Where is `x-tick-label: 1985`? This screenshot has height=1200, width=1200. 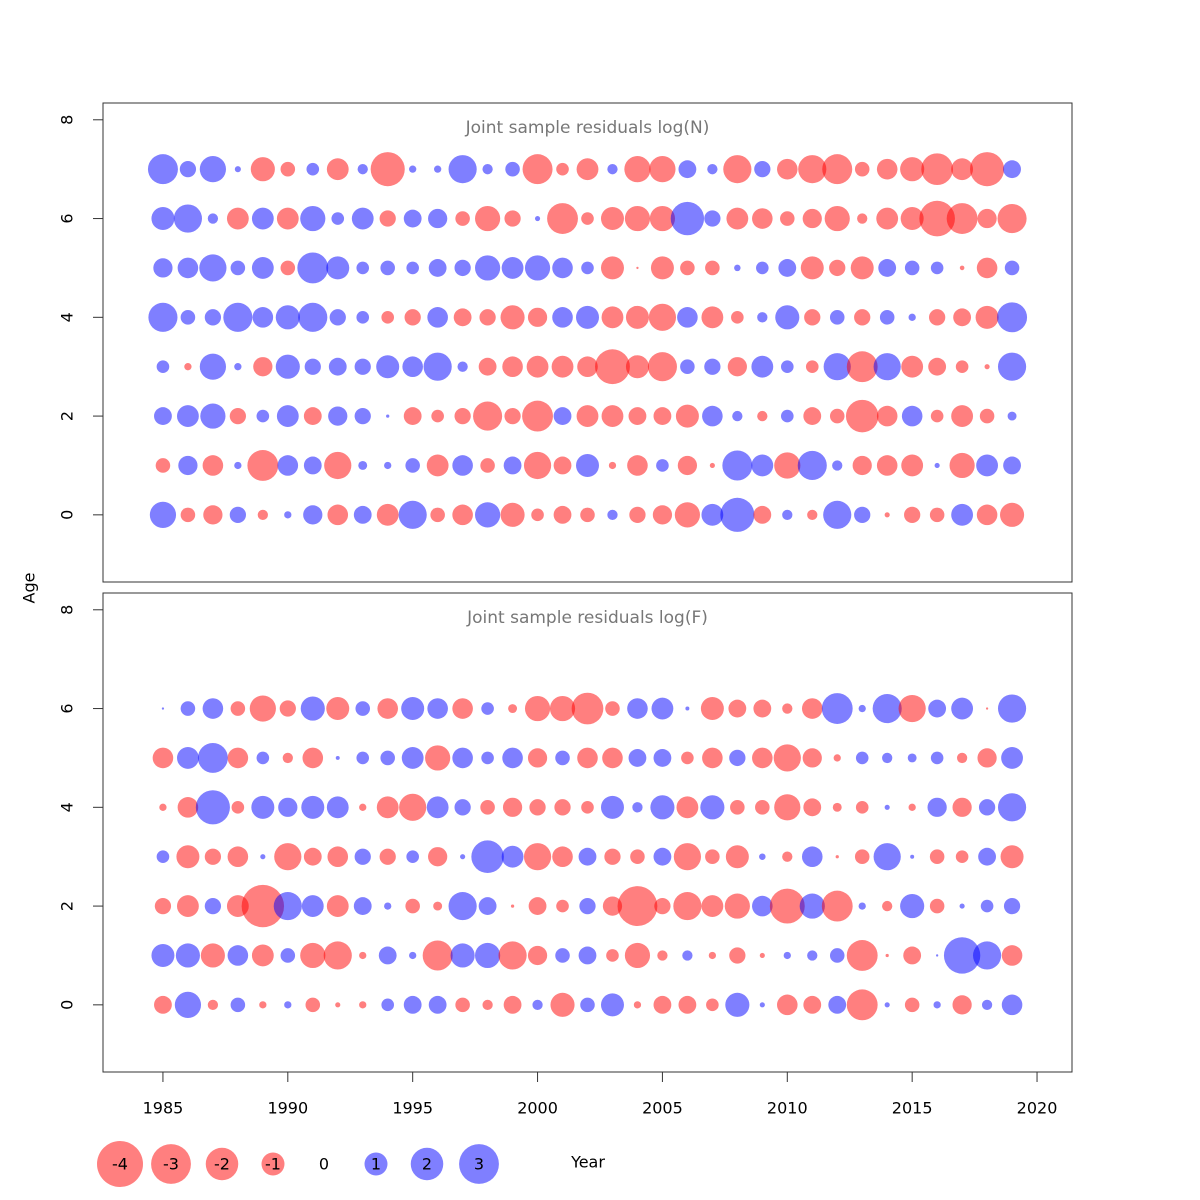 x-tick-label: 1985 is located at coordinates (163, 1108).